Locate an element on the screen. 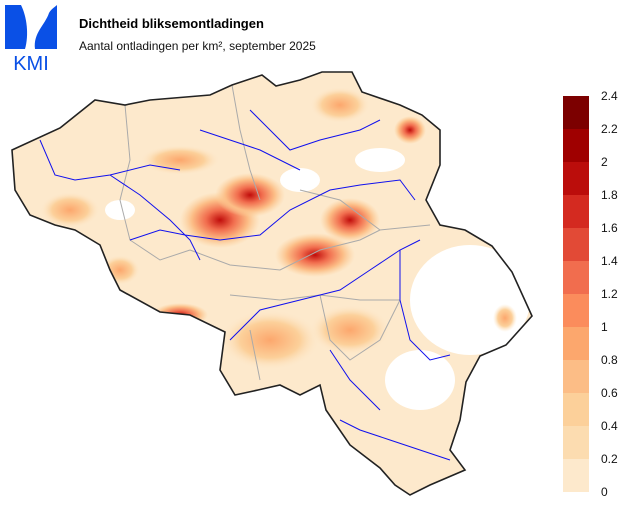  legend-tick-label: 0.6 is located at coordinates (609, 393).